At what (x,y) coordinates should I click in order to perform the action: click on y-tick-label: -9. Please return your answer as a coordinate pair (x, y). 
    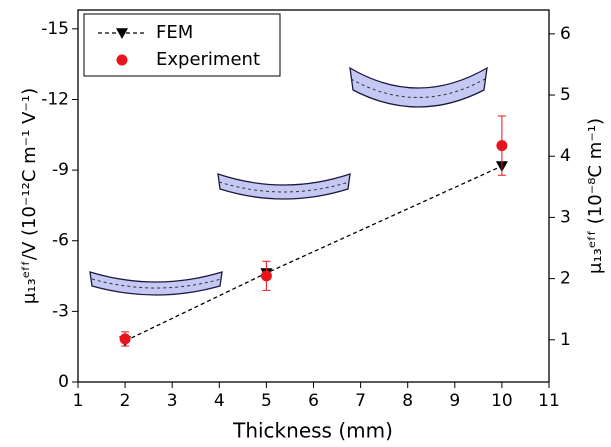
    Looking at the image, I should click on (60, 170).